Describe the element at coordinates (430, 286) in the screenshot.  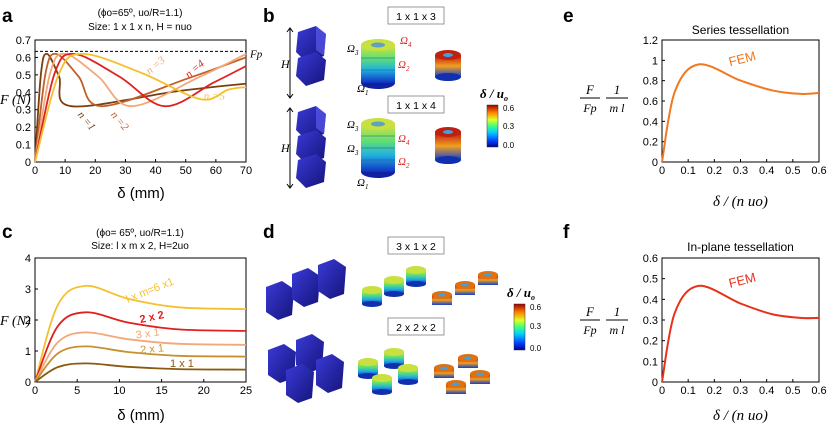
I see `deformed-cells-3x1x2` at that location.